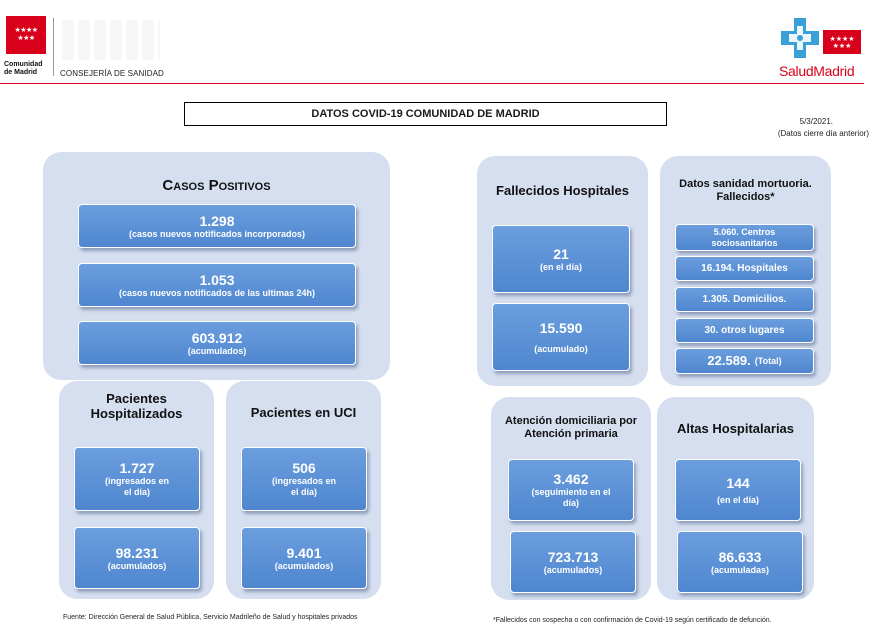  Describe the element at coordinates (571, 479) in the screenshot. I see `stat-value: 3.462` at that location.